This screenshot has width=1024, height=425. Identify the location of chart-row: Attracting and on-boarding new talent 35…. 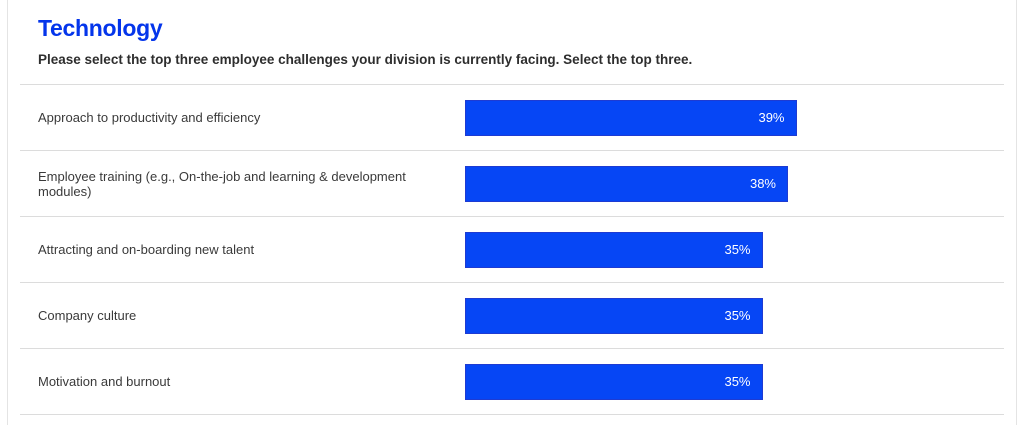
(512, 249).